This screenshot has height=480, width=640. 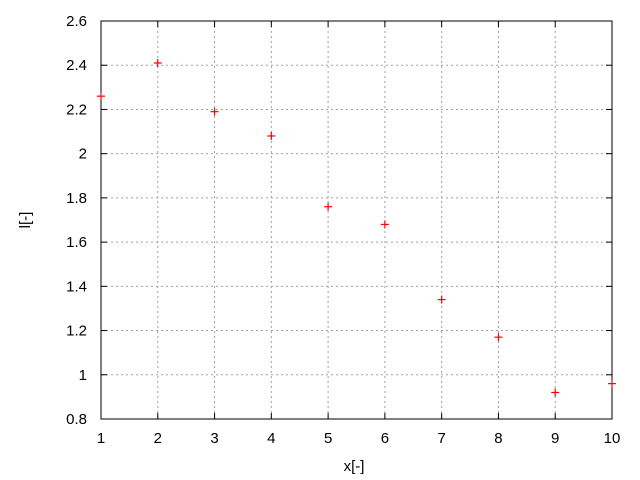 What do you see at coordinates (76, 109) in the screenshot?
I see `y-tick-label: 2.2` at bounding box center [76, 109].